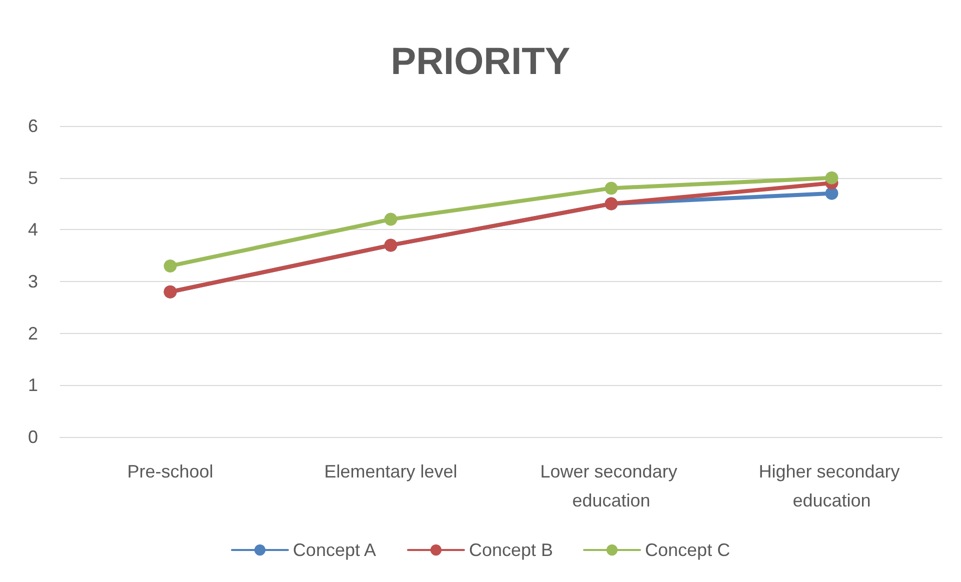 This screenshot has width=961, height=582. Describe the element at coordinates (33, 178) in the screenshot. I see `y-tick-label: 5` at that location.